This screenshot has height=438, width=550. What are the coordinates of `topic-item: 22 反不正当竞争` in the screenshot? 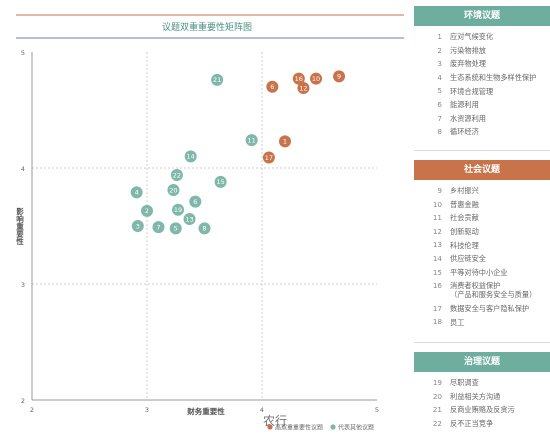 It's located at (487, 424).